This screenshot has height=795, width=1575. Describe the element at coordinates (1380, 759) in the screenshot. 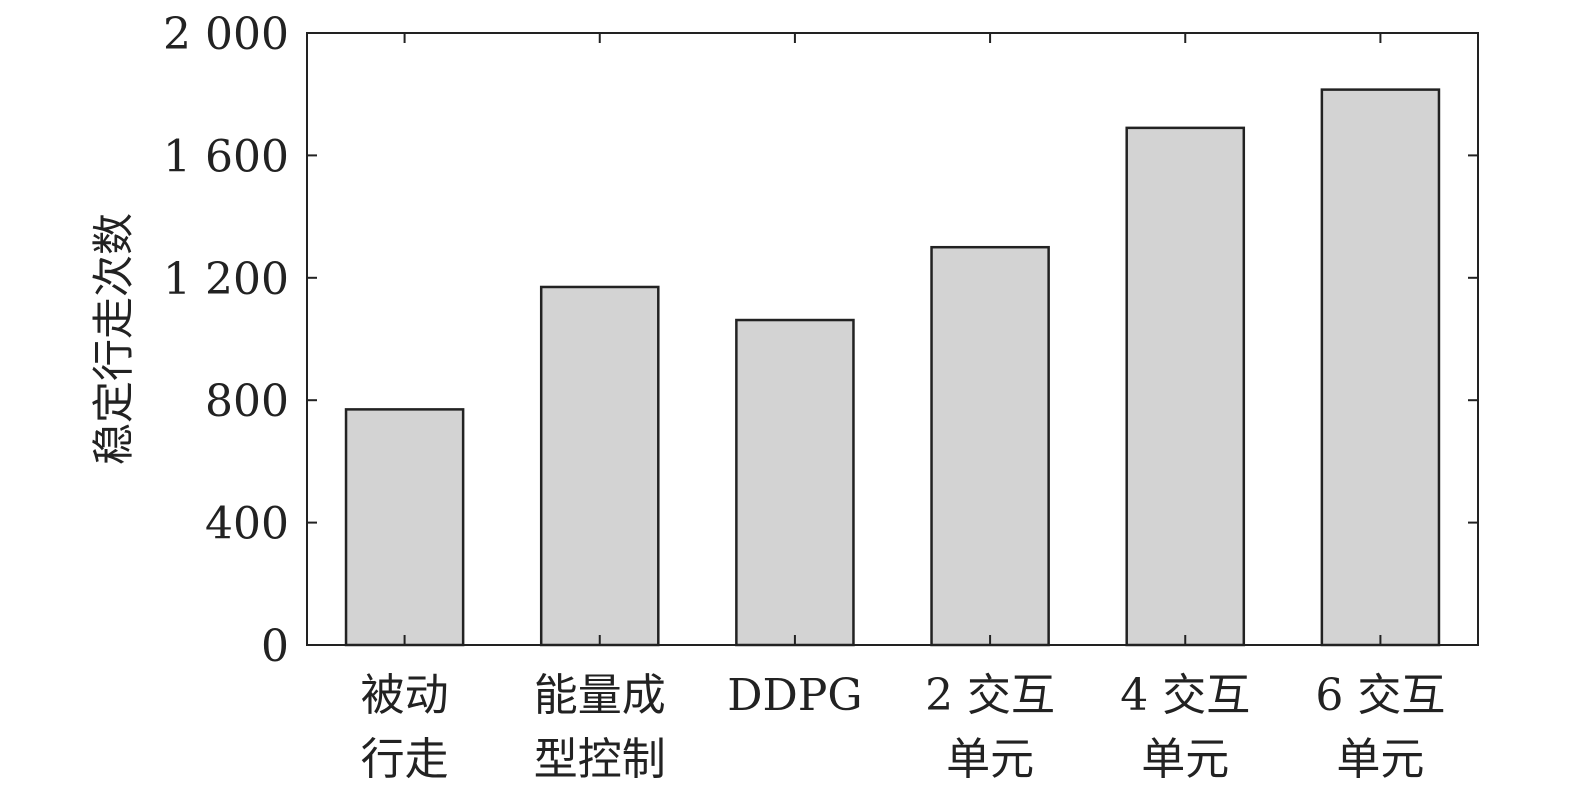

I see `x-tick-label-5-line-1: 单元` at that location.